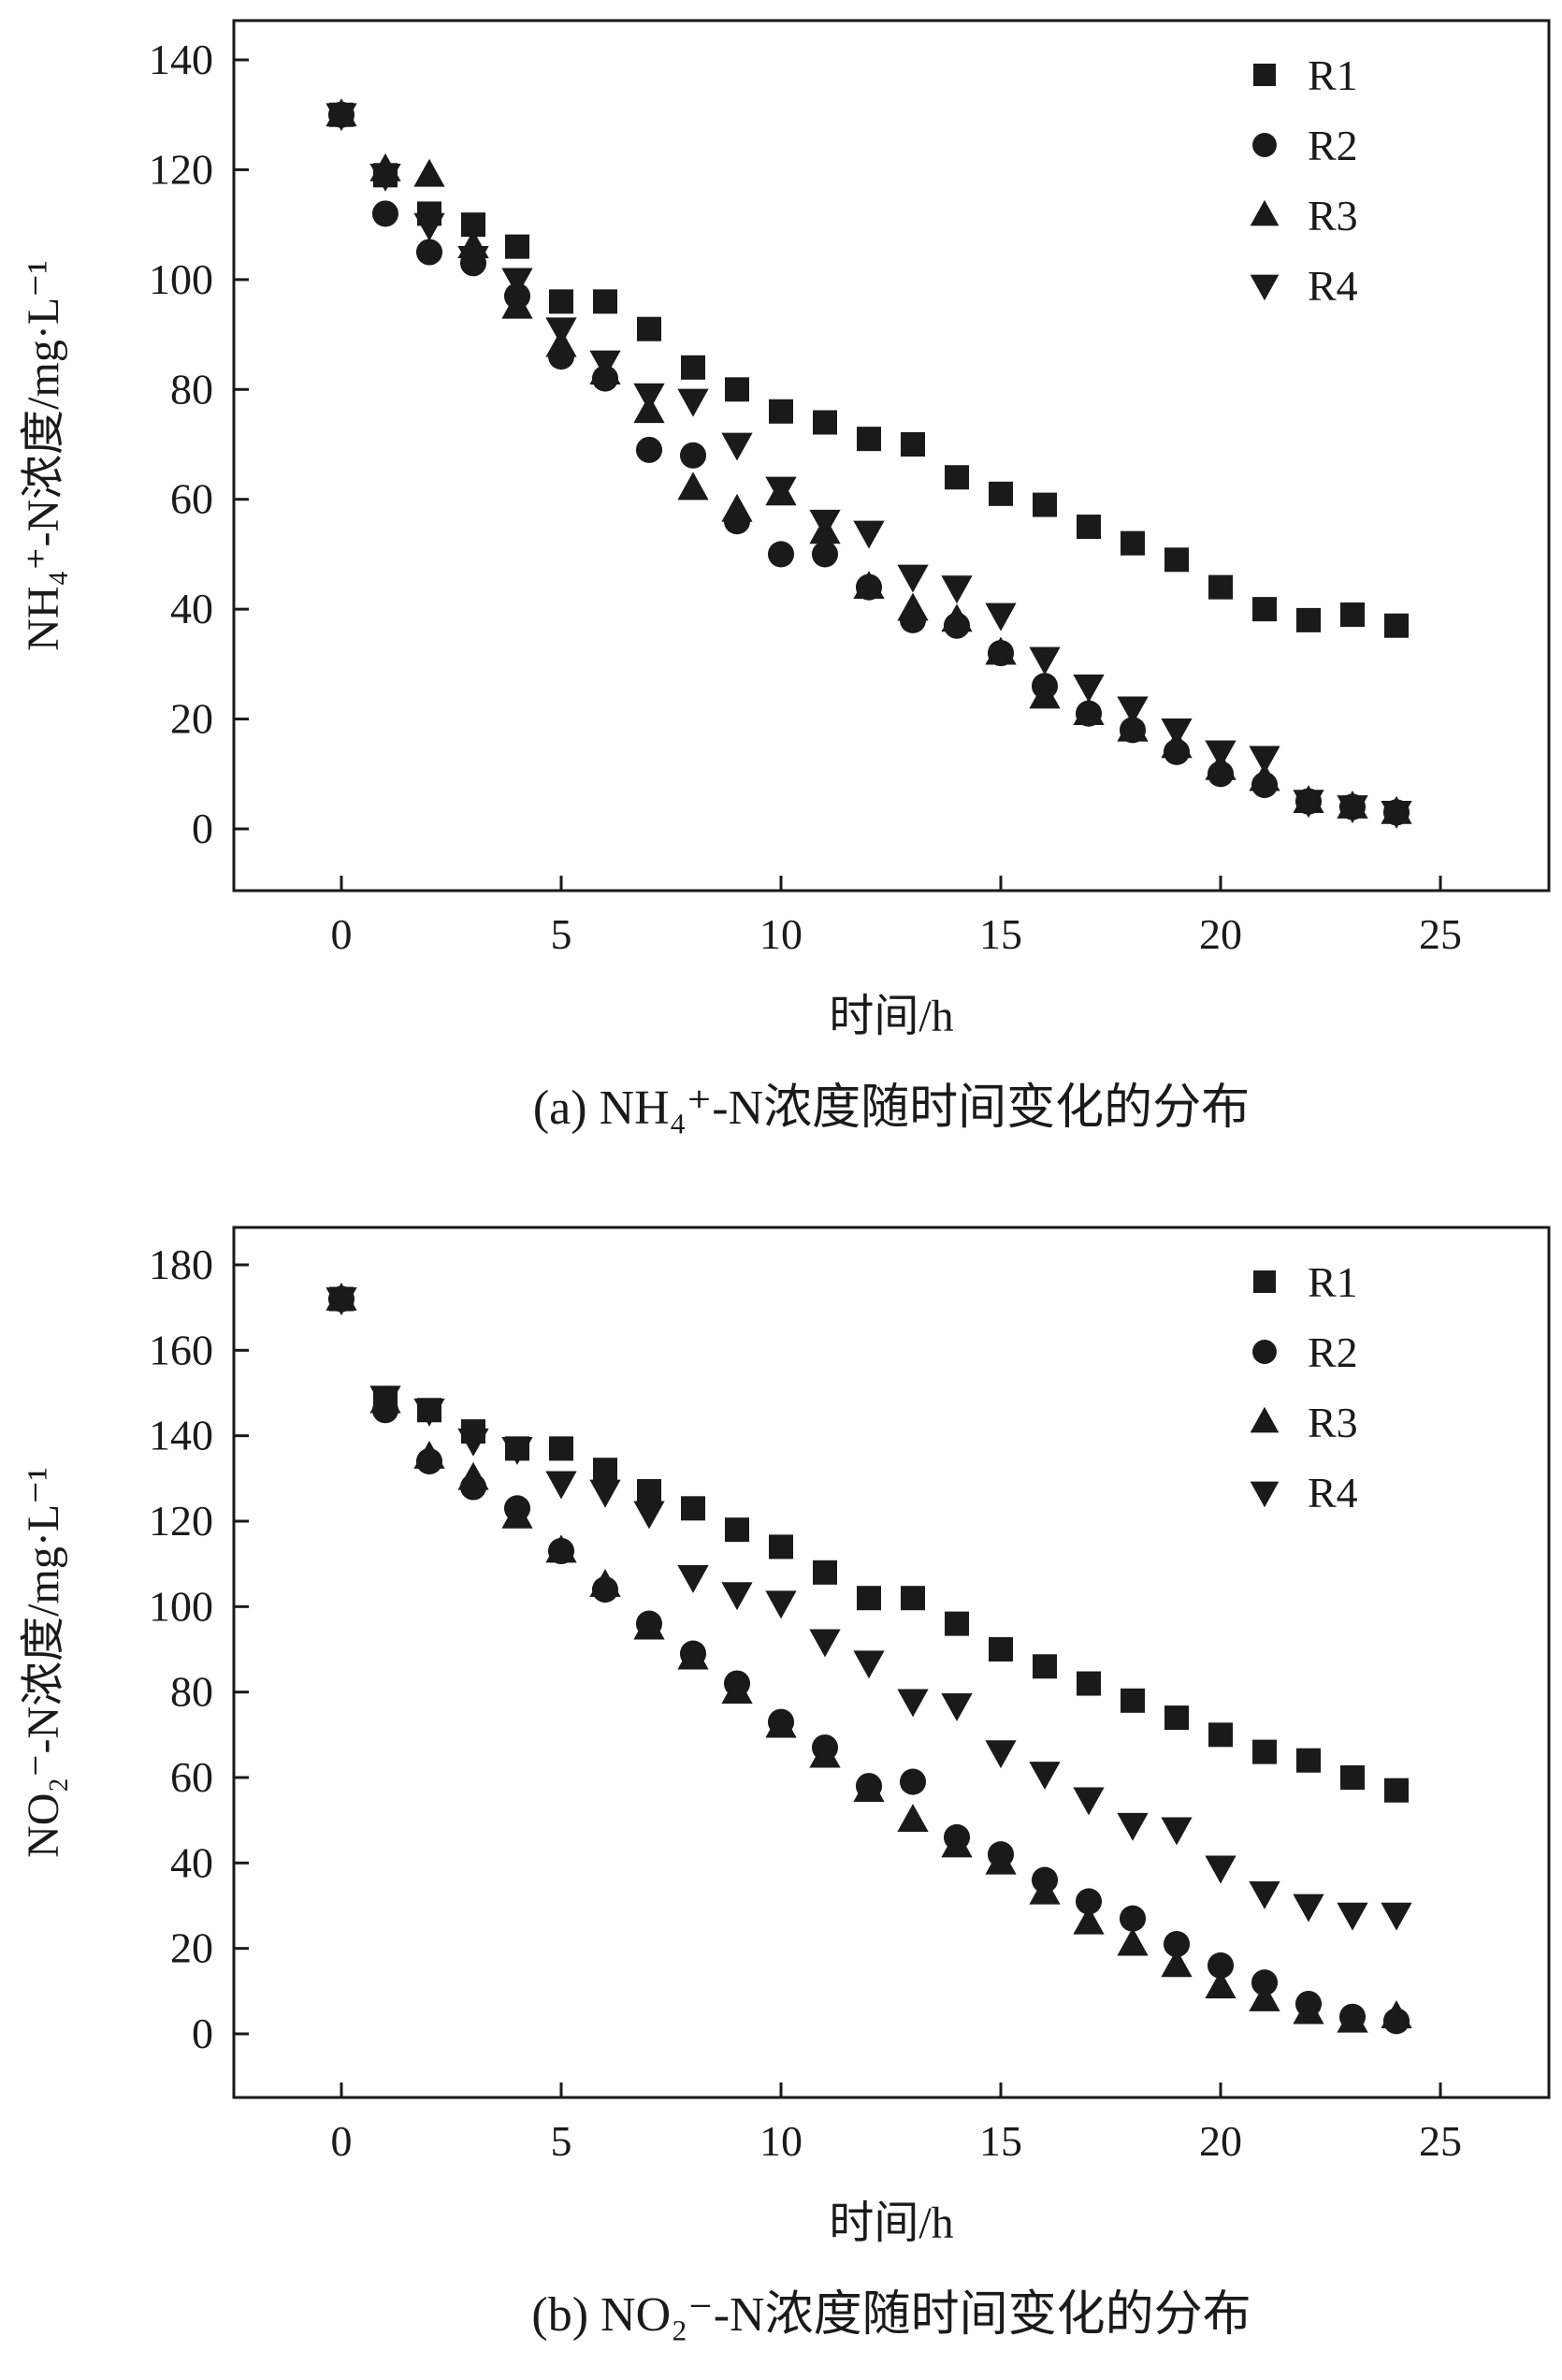 The height and width of the screenshot is (2380, 1562). What do you see at coordinates (1333, 1493) in the screenshot?
I see `legend-label: R4` at bounding box center [1333, 1493].